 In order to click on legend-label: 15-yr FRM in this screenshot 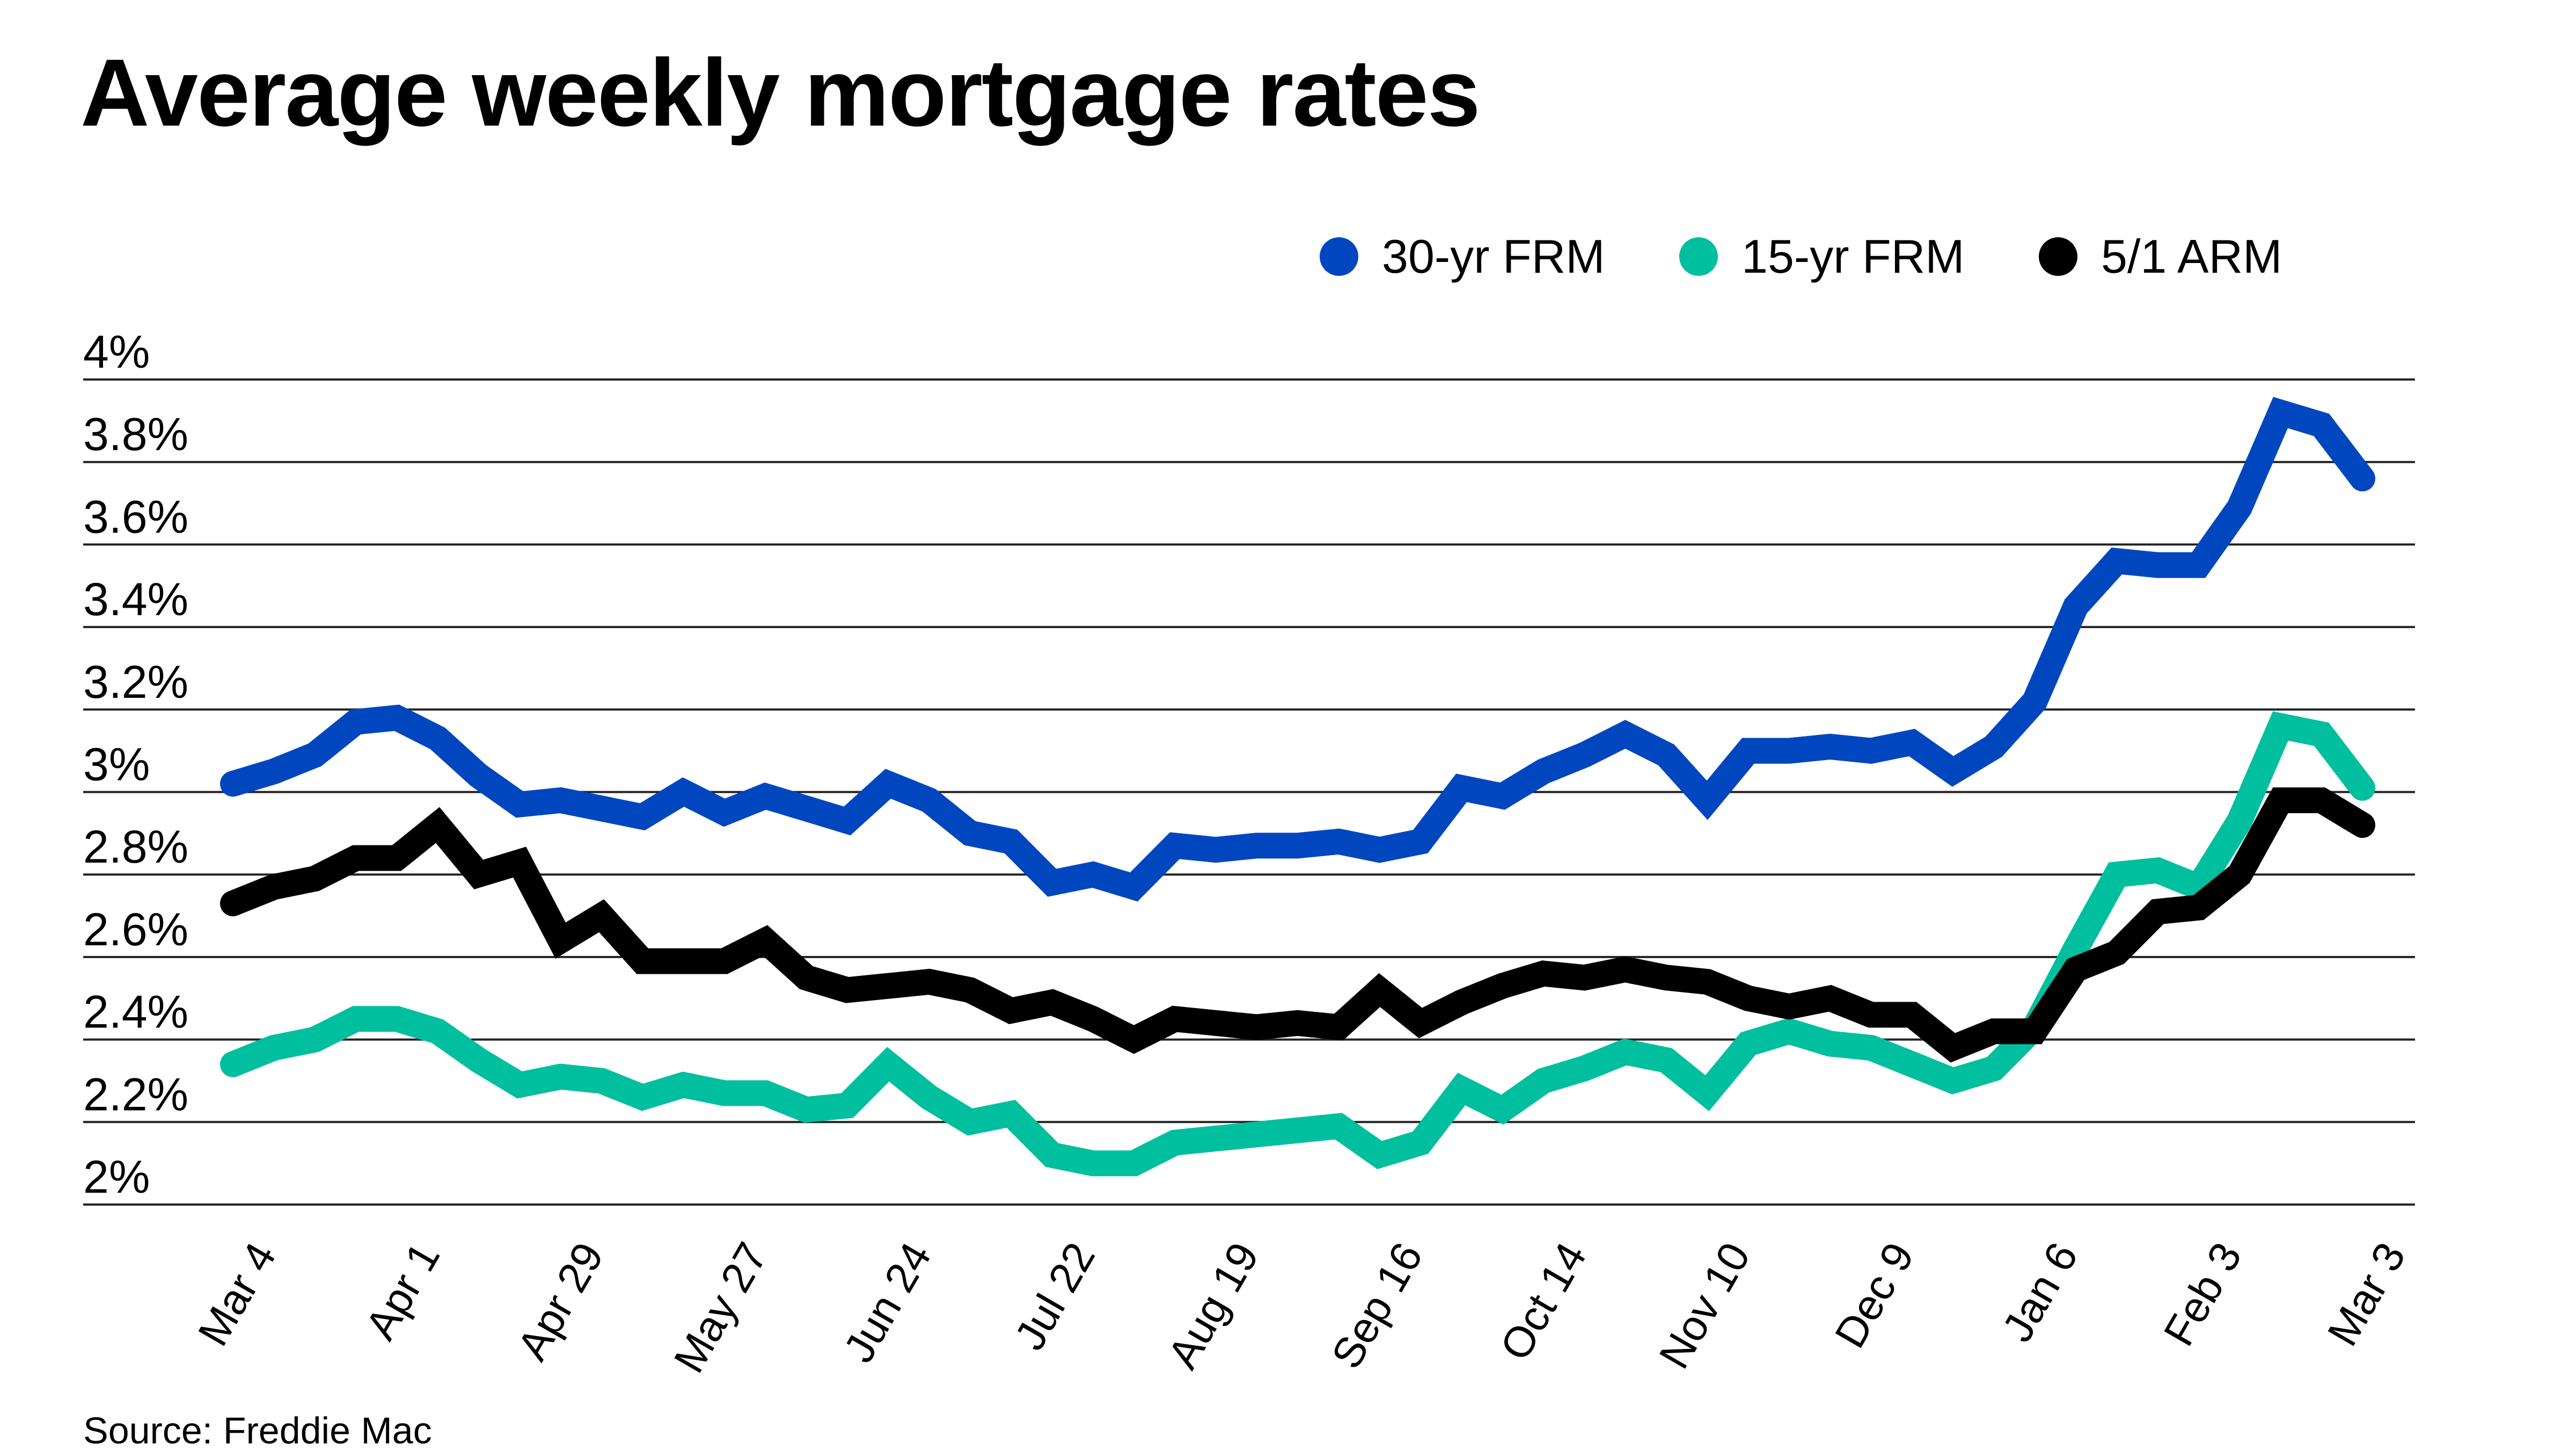, I will do `click(1853, 256)`.